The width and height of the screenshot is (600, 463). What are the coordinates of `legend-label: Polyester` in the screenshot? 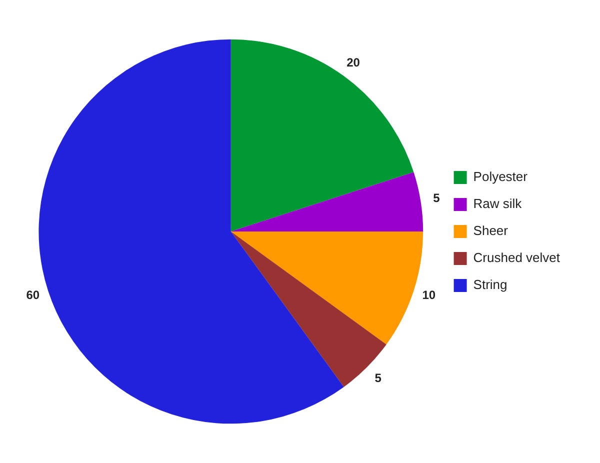 It's located at (500, 176).